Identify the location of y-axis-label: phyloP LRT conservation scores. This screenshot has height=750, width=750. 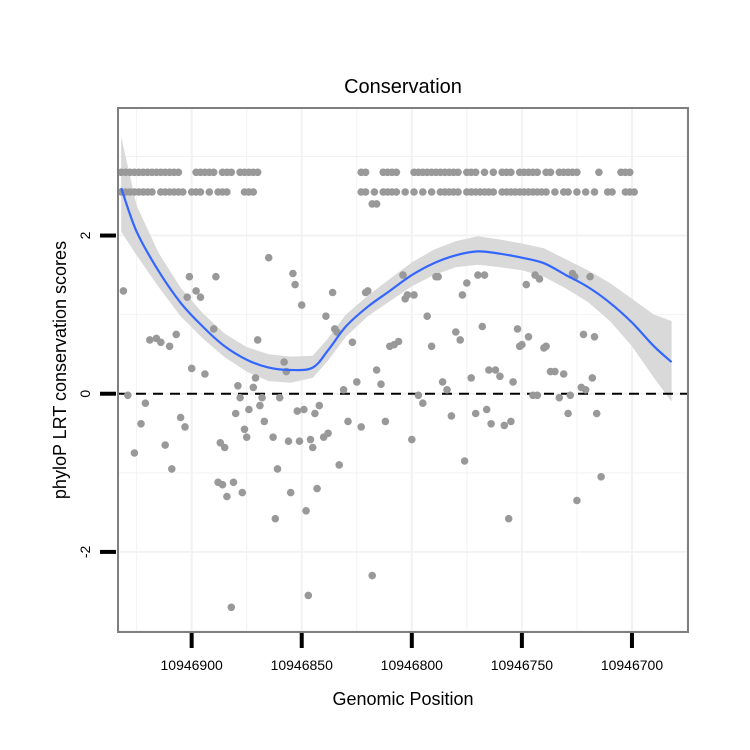
(60, 370).